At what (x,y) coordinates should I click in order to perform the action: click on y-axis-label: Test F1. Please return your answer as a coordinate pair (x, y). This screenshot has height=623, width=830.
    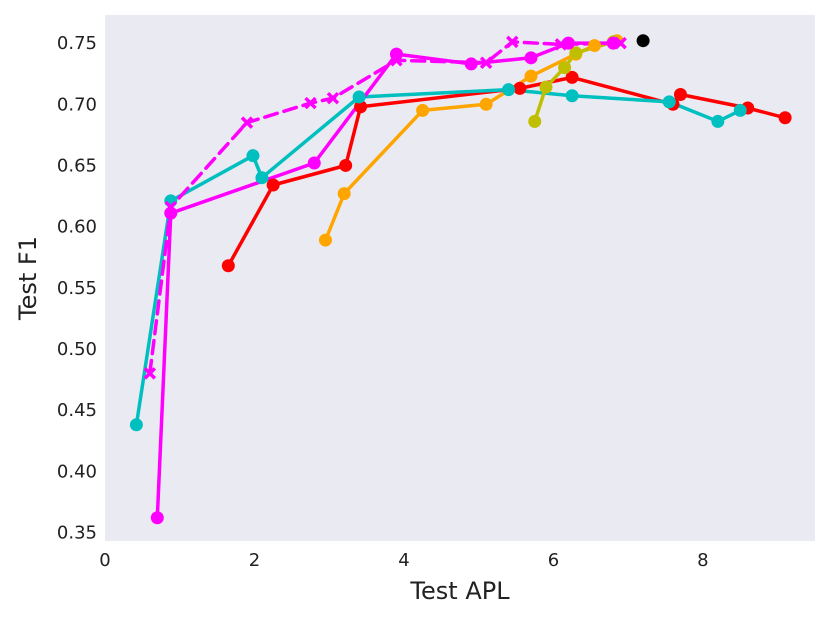
    Looking at the image, I should click on (28, 278).